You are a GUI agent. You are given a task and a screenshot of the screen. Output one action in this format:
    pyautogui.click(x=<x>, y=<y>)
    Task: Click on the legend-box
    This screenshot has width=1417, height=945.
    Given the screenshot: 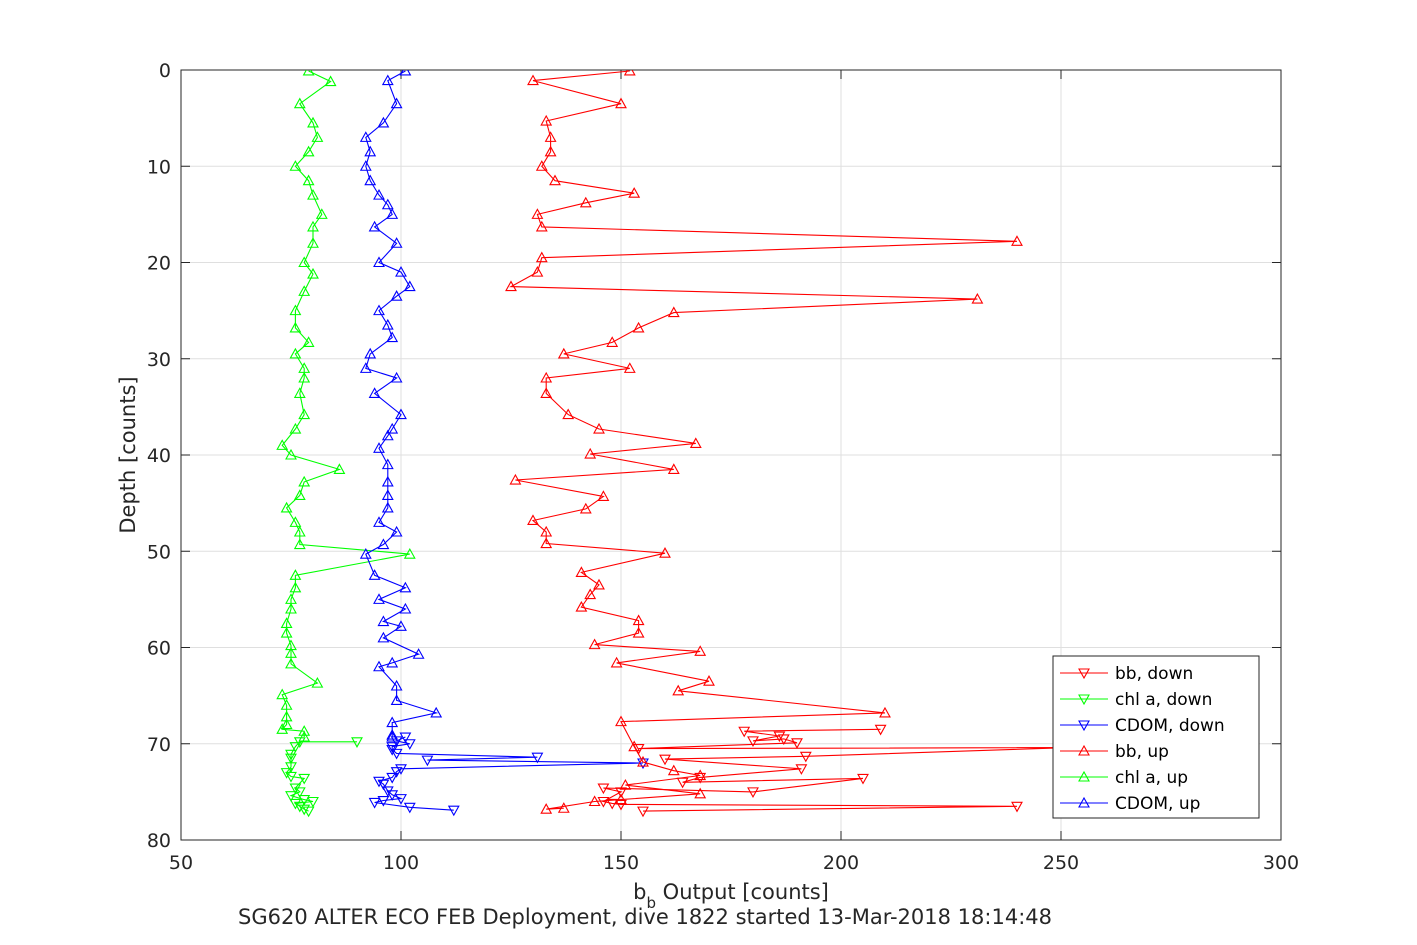 What is the action you would take?
    pyautogui.click(x=1156, y=737)
    